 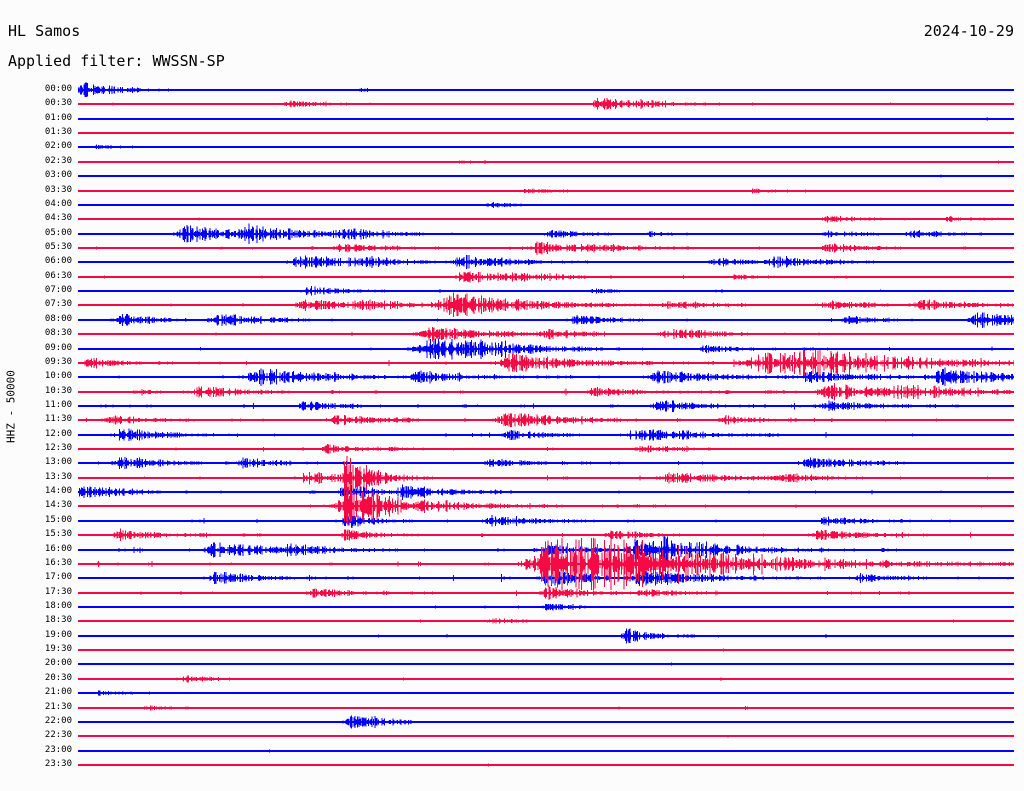 What do you see at coordinates (58, 677) in the screenshot?
I see `time-label-20-30: 20:30` at bounding box center [58, 677].